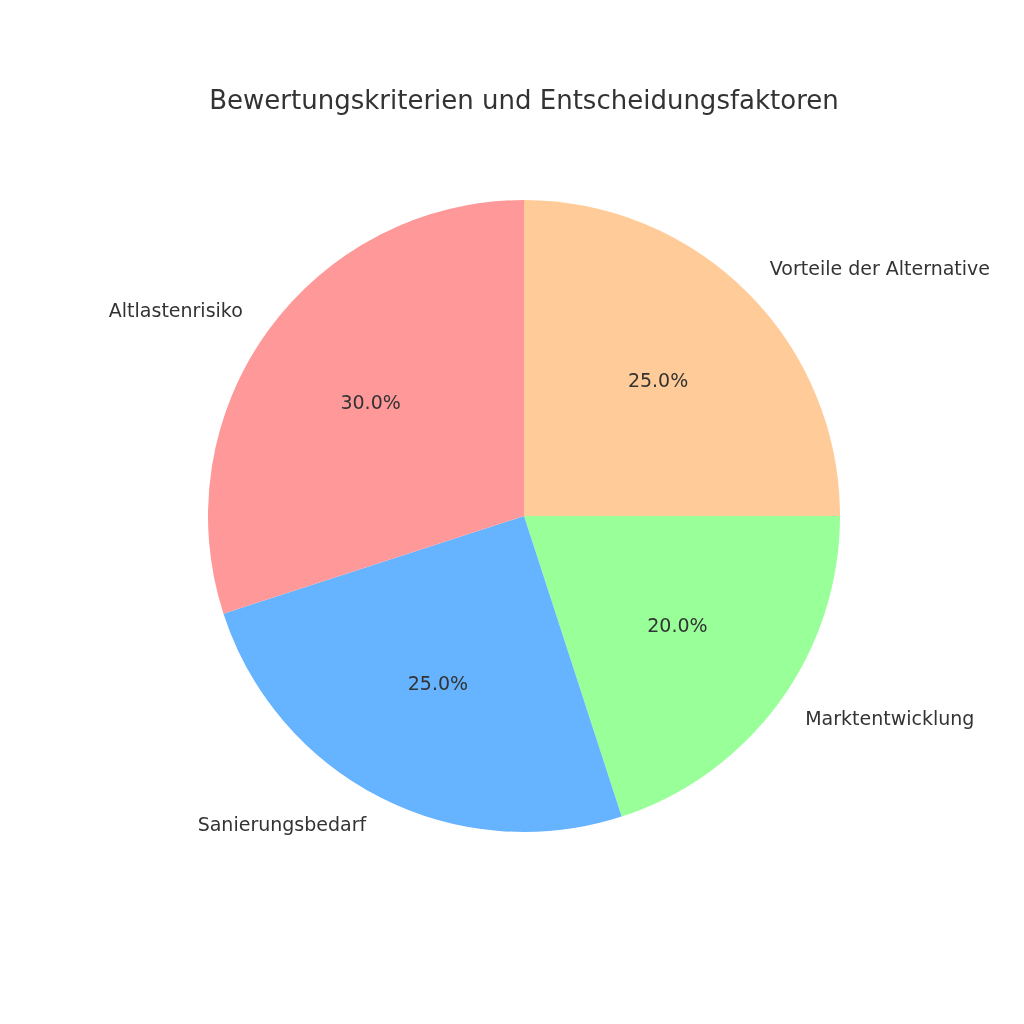 The height and width of the screenshot is (1024, 1024). What do you see at coordinates (370, 402) in the screenshot?
I see `data-label: 30.0%` at bounding box center [370, 402].